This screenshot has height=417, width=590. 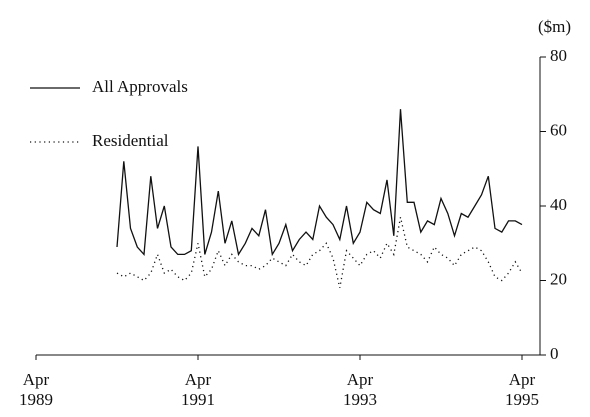 What do you see at coordinates (558, 204) in the screenshot?
I see `y-tick-label: 40` at bounding box center [558, 204].